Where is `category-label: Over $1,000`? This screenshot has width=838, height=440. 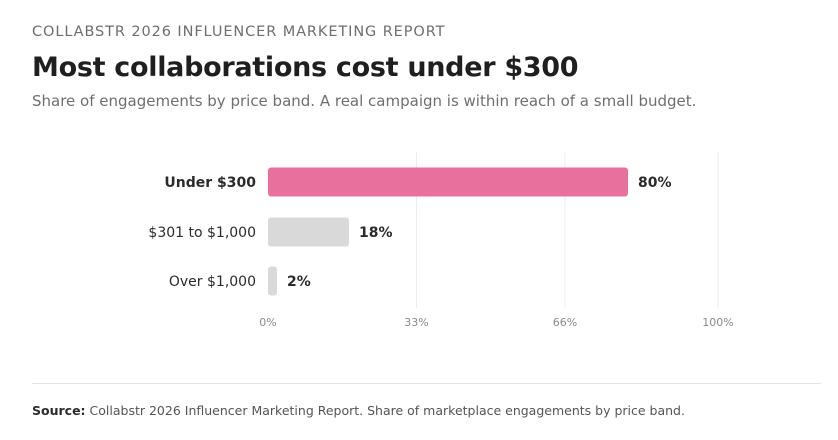 category-label: Over $1,000 is located at coordinates (212, 282).